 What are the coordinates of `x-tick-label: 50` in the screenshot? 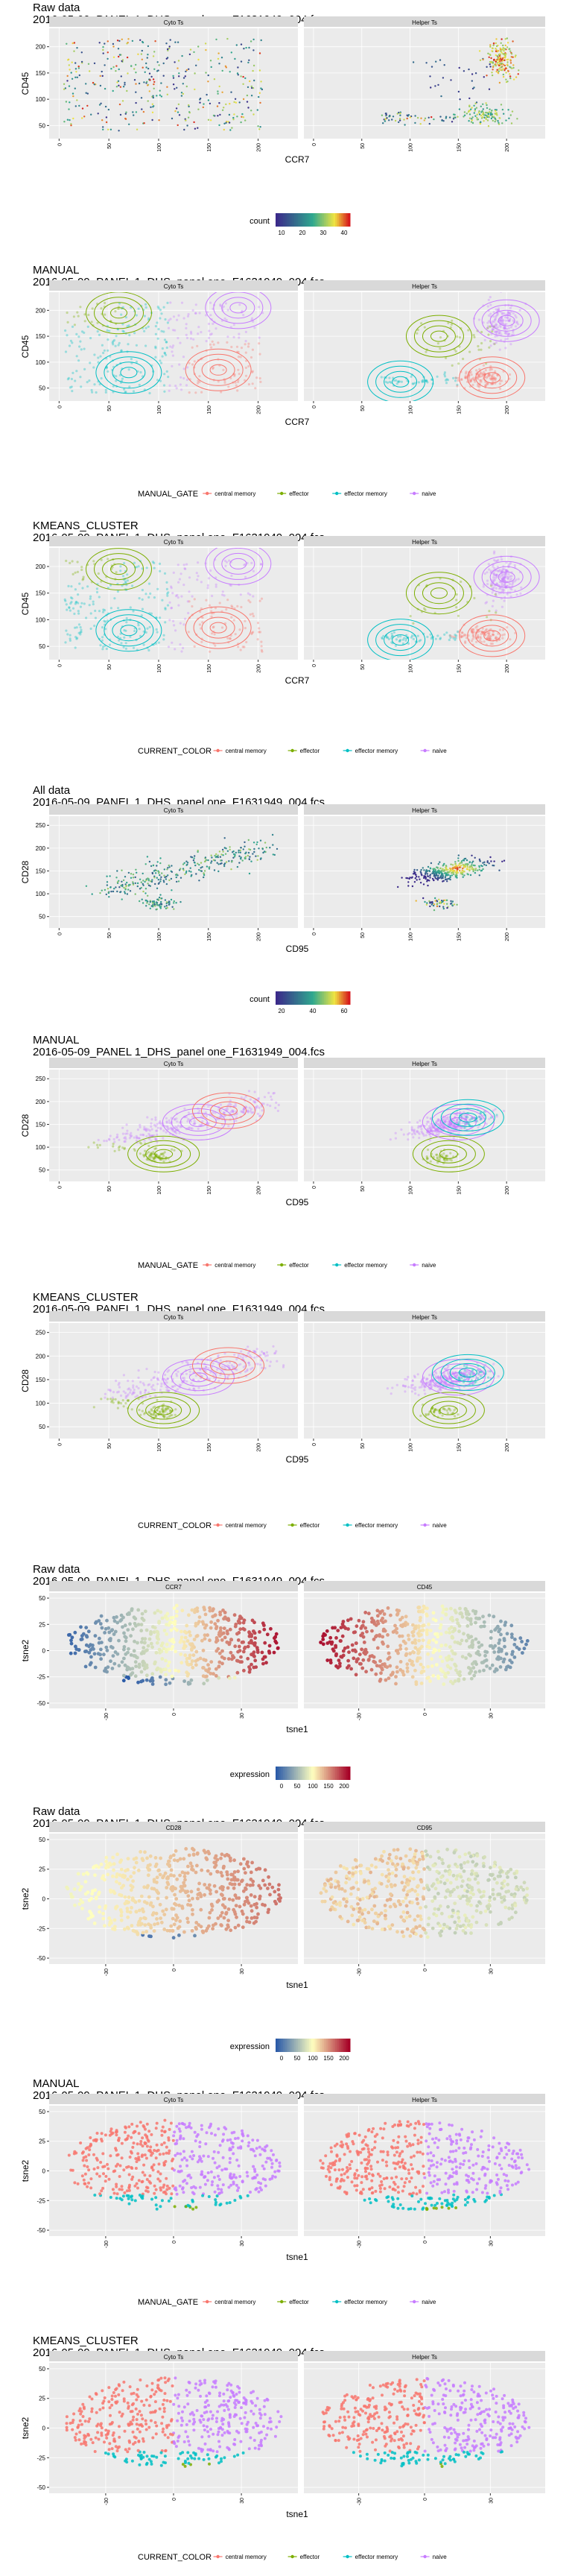 It's located at (109, 935).